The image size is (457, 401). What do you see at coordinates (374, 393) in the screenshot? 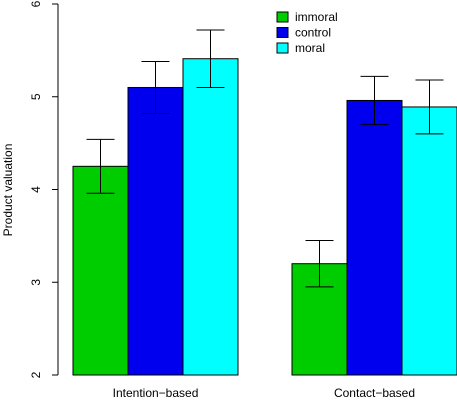
I see `x-tick-label: Contact−based` at bounding box center [374, 393].